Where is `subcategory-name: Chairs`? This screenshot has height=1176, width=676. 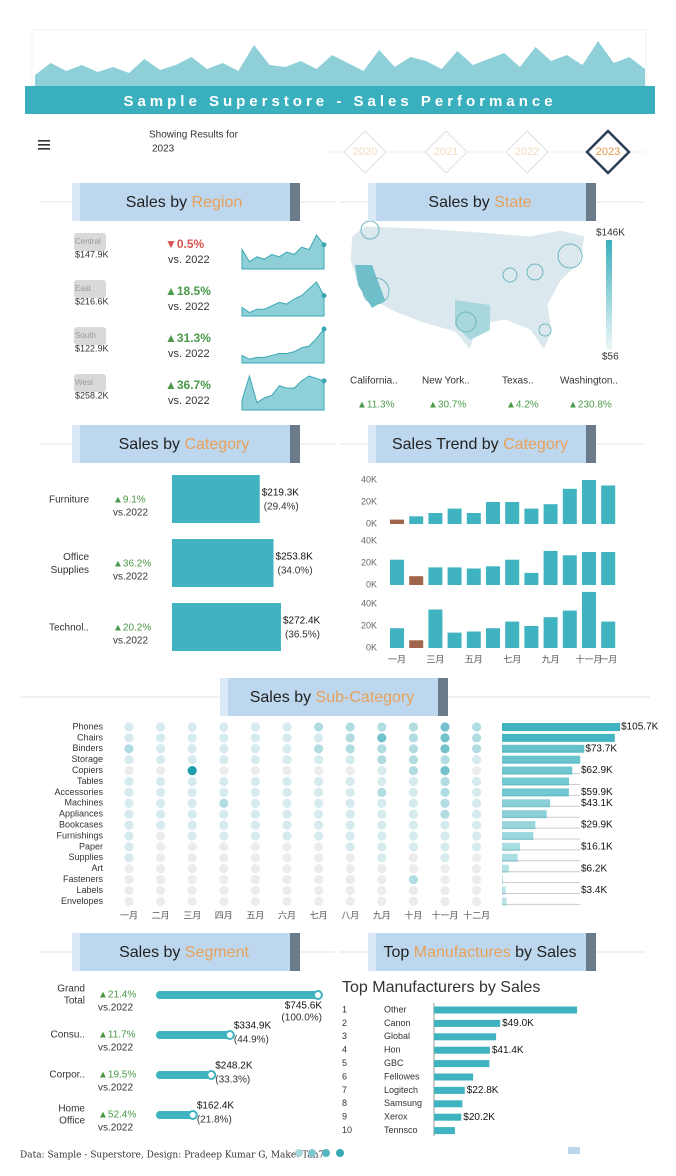 subcategory-name: Chairs is located at coordinates (90, 737).